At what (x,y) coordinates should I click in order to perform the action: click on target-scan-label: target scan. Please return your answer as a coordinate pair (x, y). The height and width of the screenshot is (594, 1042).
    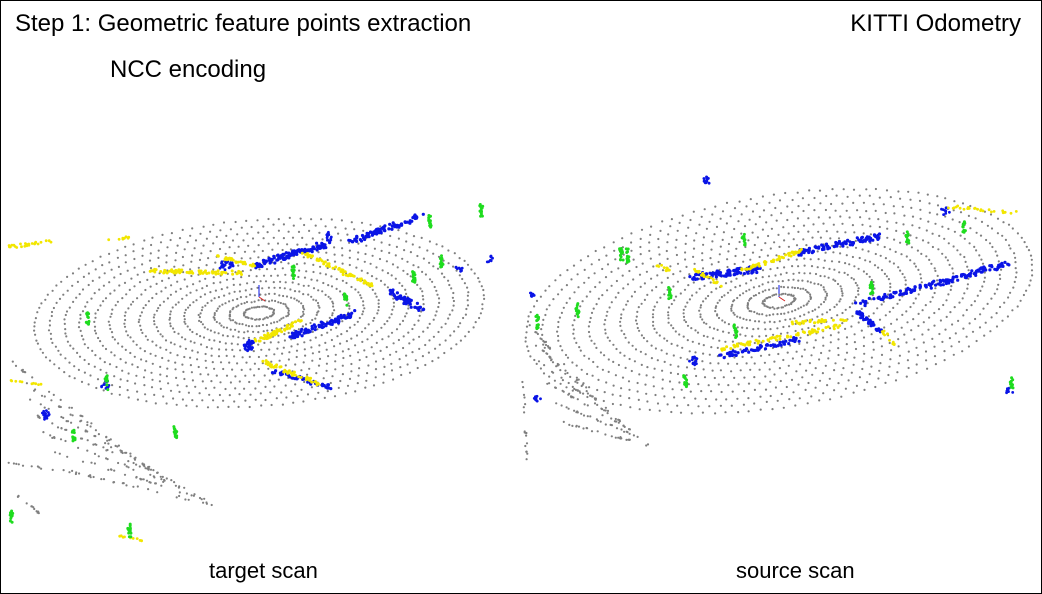
    Looking at the image, I should click on (263, 570).